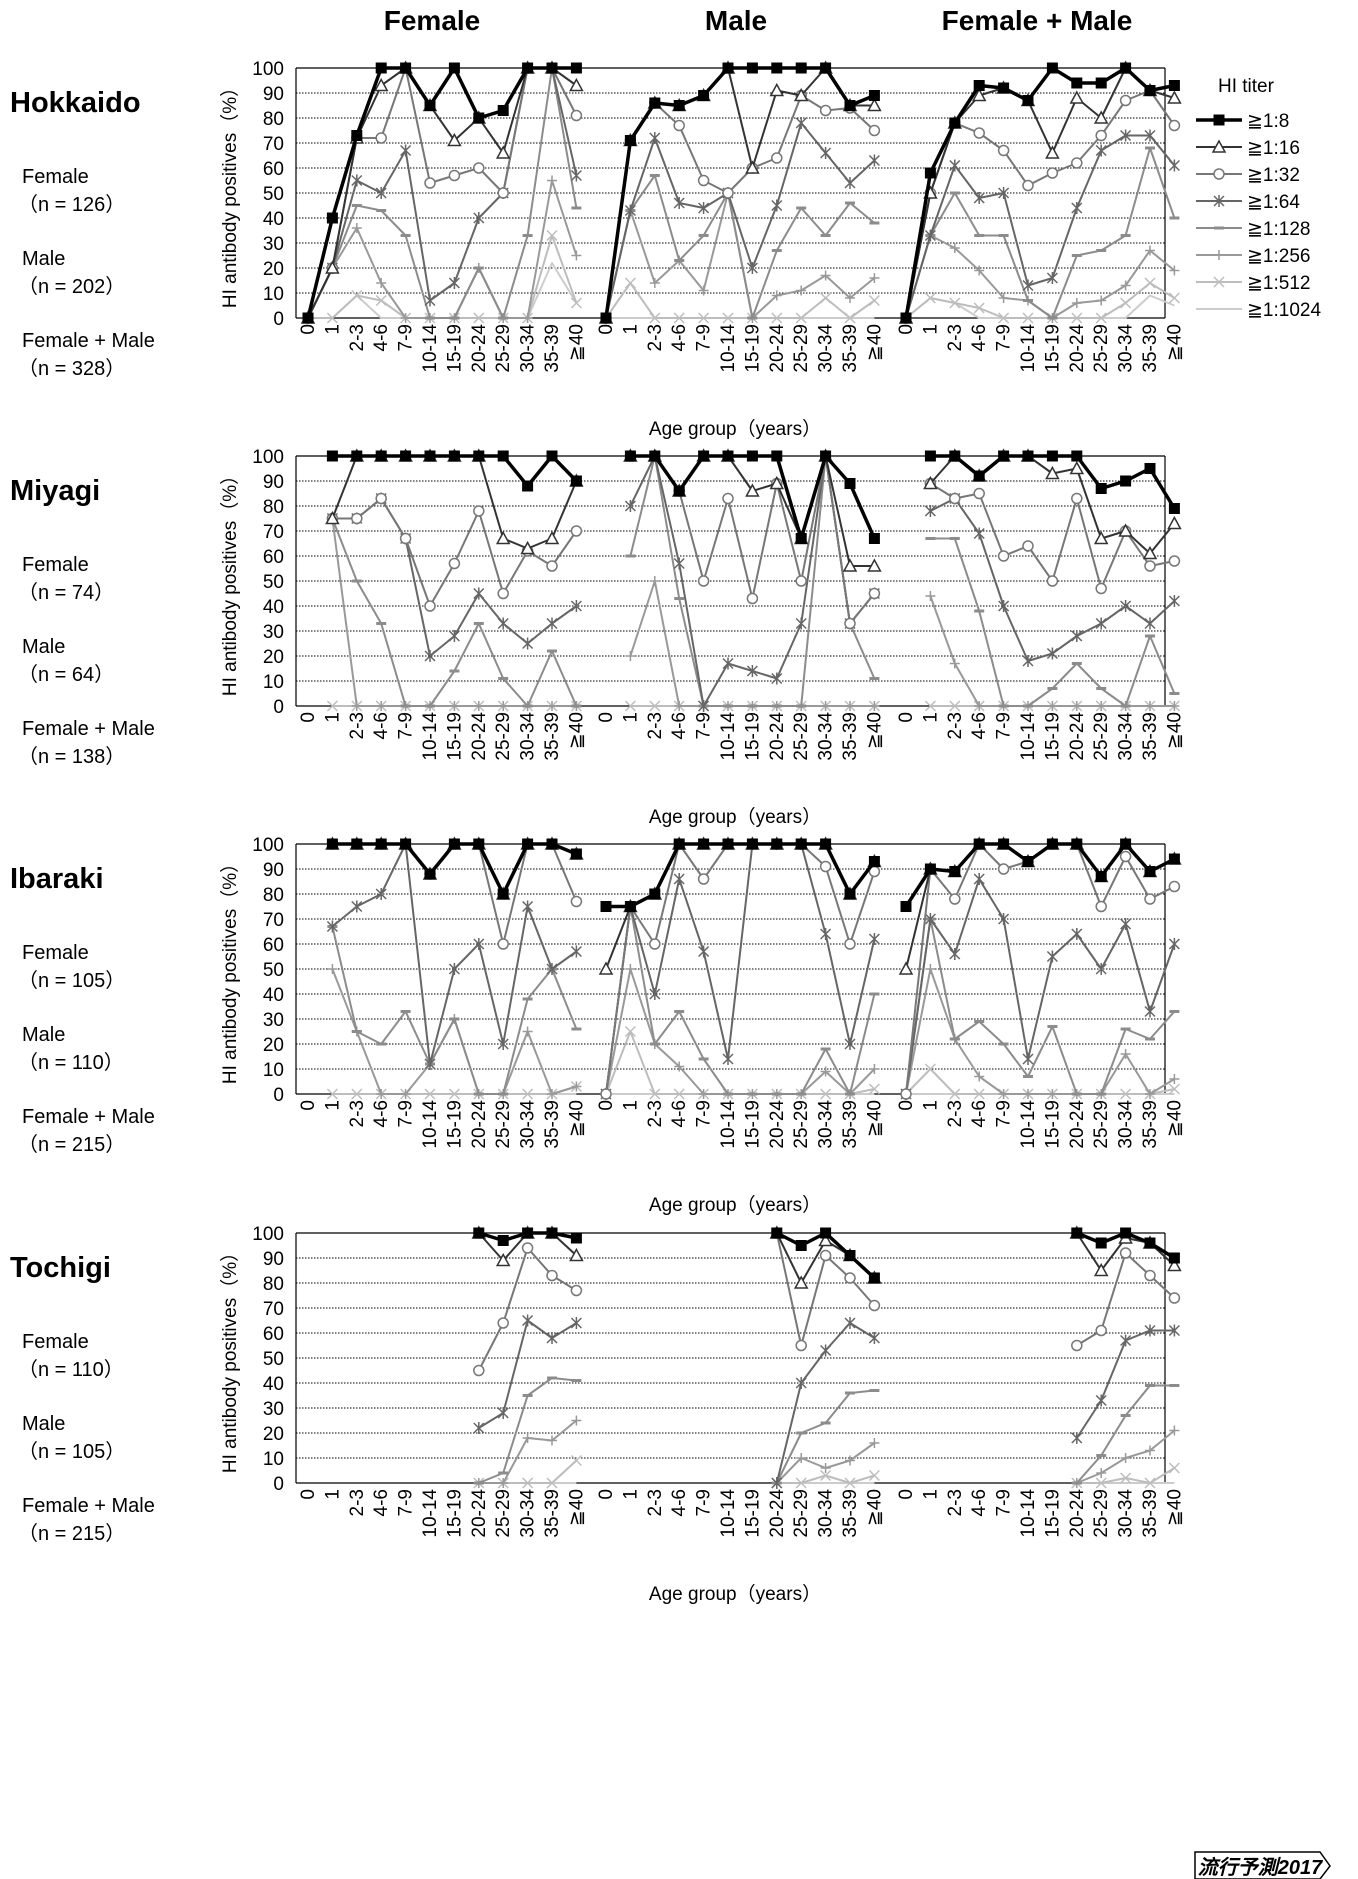  Describe the element at coordinates (273, 269) in the screenshot. I see `y-tick-label: 20` at that location.